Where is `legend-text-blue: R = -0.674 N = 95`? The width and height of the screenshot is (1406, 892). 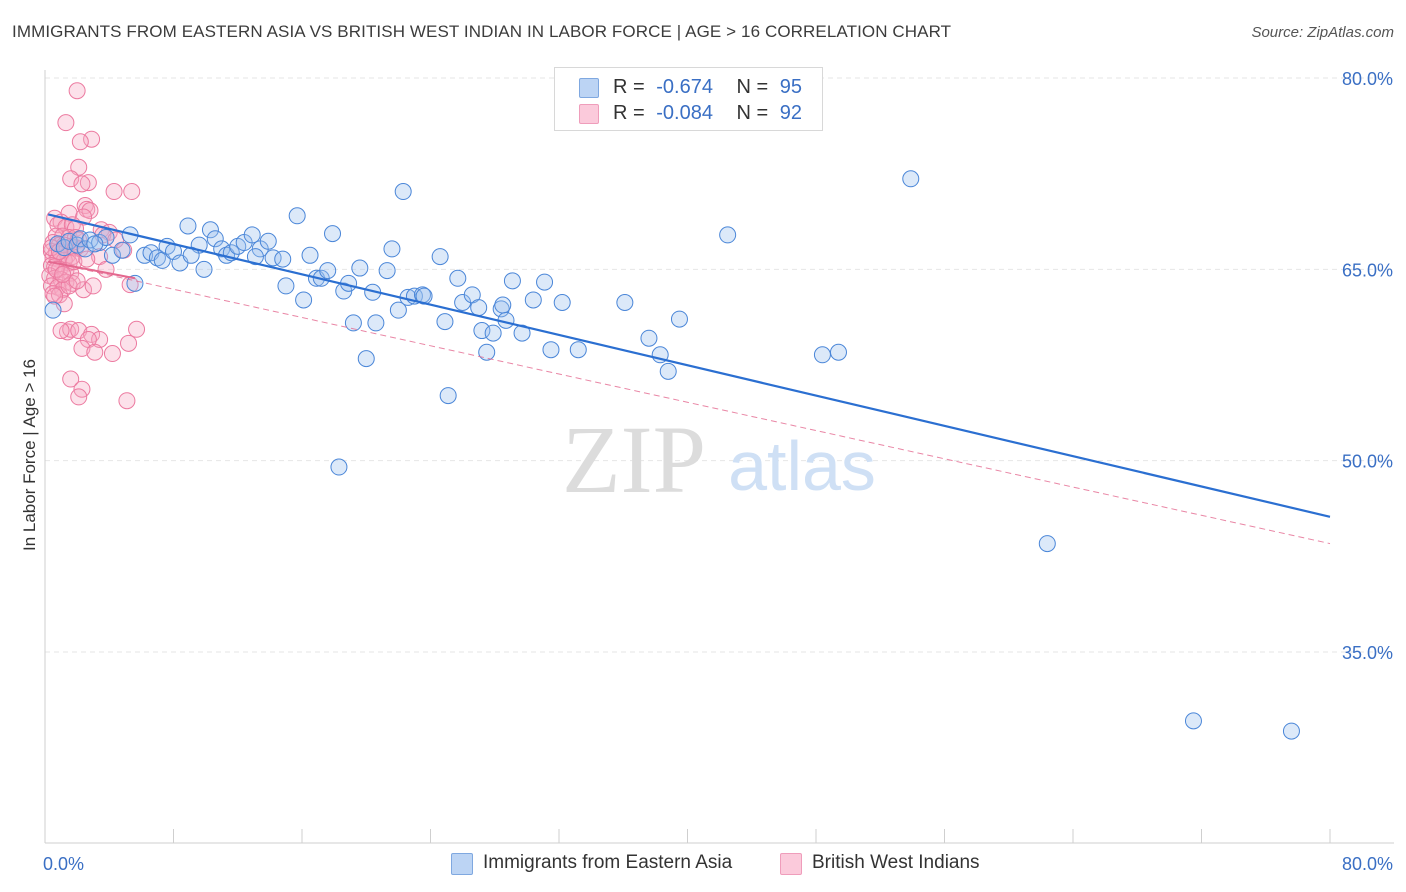 legend-text-blue: R = -0.674 N = 95 is located at coordinates (708, 87).